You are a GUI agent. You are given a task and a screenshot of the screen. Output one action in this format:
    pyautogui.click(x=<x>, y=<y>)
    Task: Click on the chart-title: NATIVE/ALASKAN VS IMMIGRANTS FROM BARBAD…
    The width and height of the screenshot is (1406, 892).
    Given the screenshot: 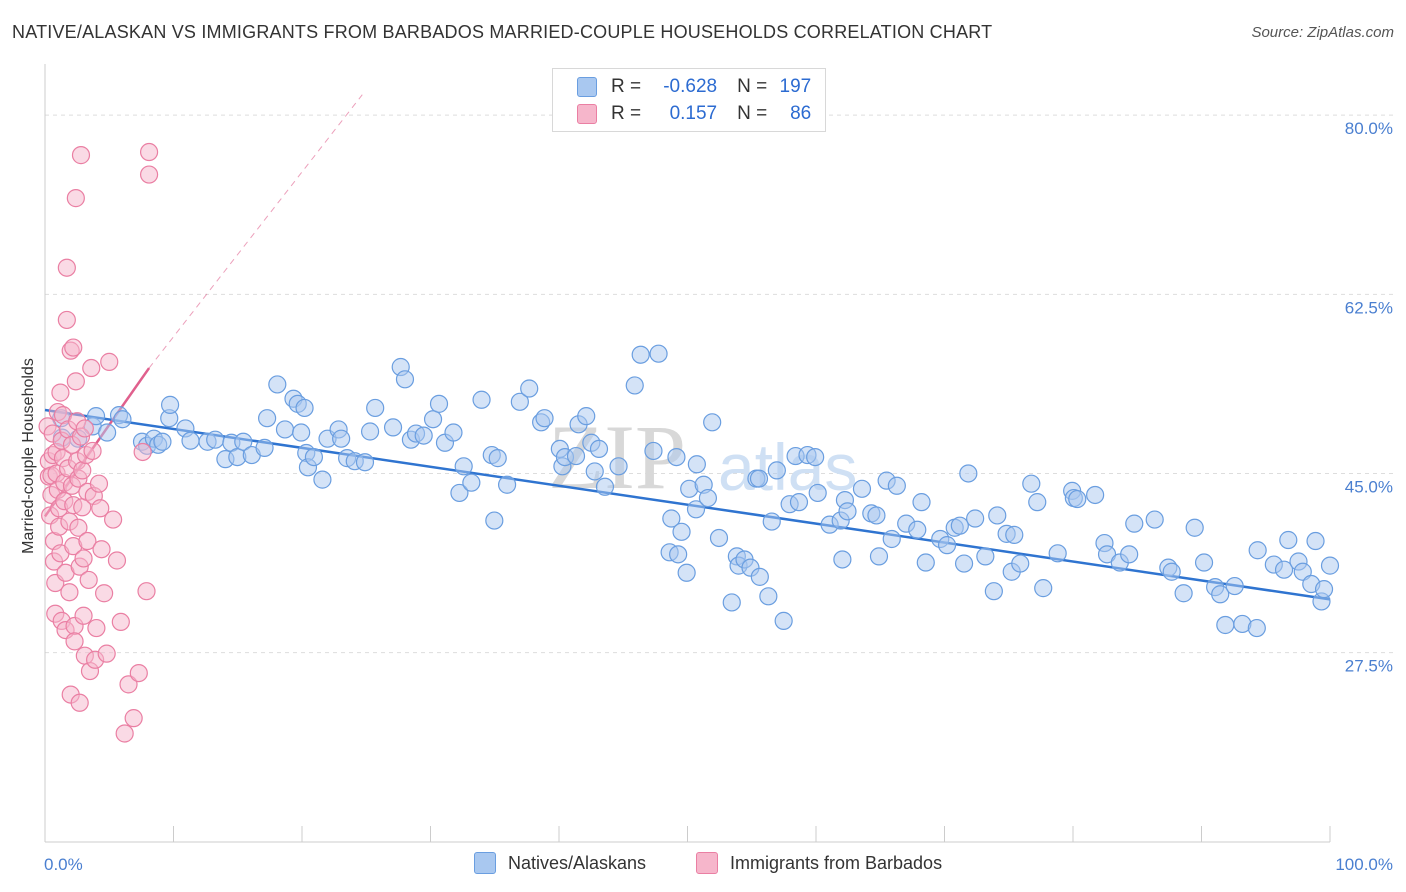 What is the action you would take?
    pyautogui.click(x=502, y=32)
    